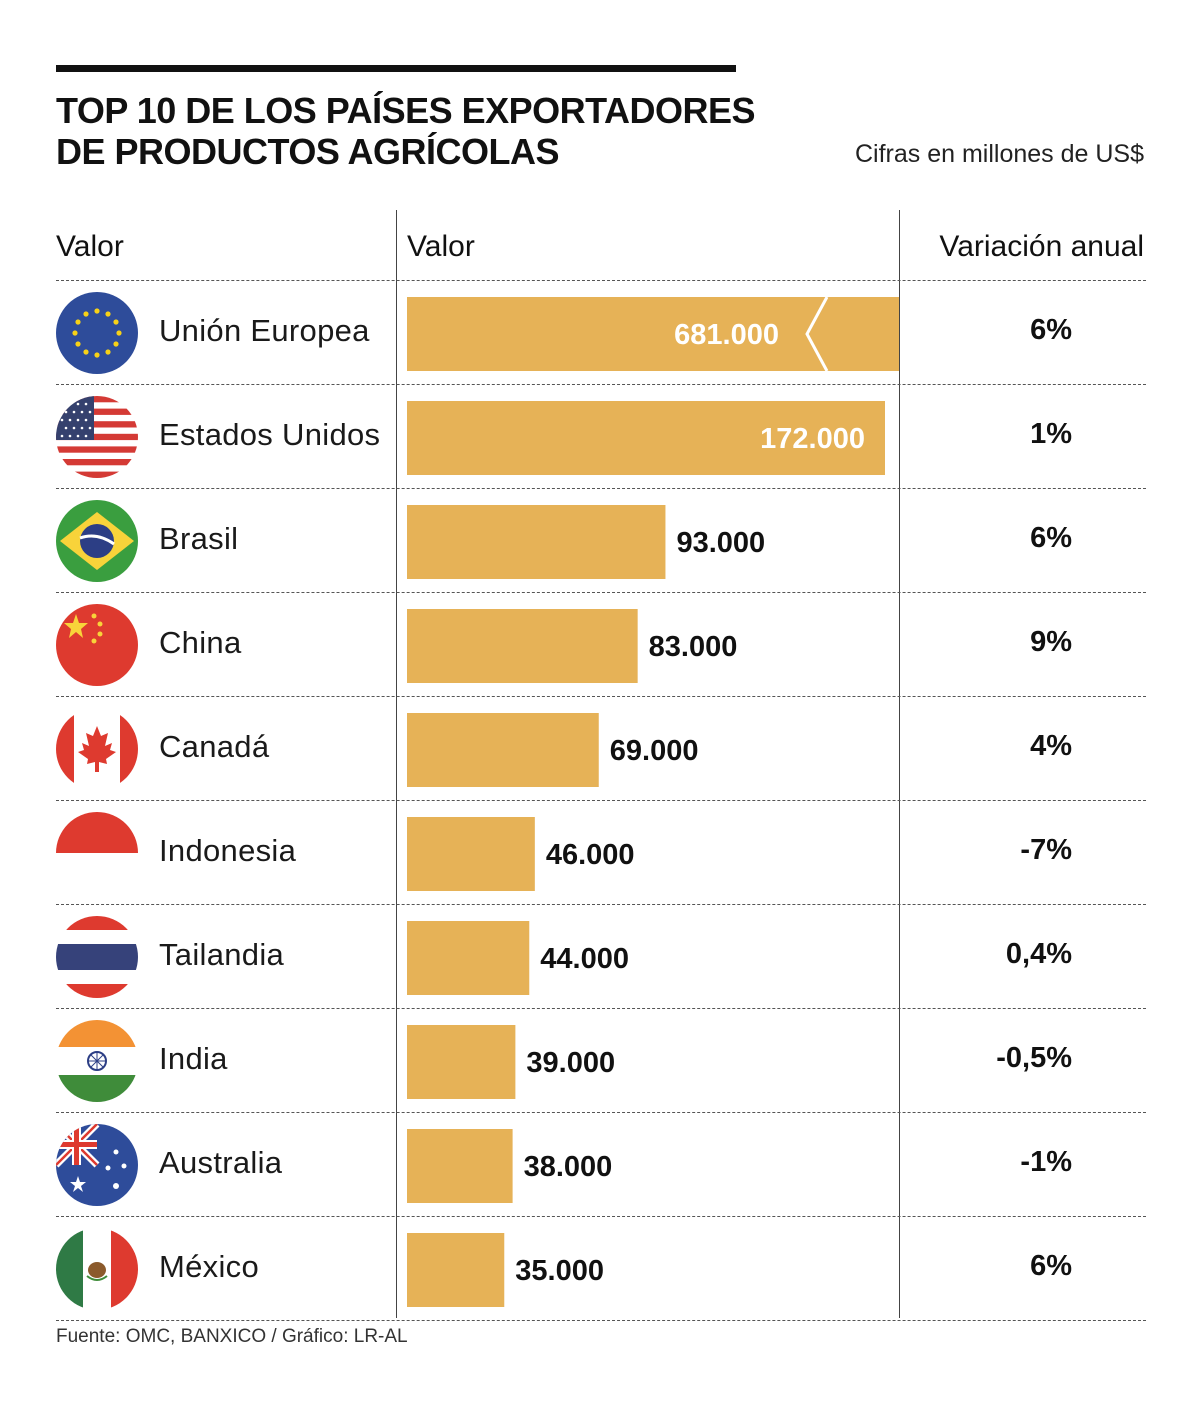 The width and height of the screenshot is (1200, 1413). I want to click on annual-variation: 9%, so click(1051, 642).